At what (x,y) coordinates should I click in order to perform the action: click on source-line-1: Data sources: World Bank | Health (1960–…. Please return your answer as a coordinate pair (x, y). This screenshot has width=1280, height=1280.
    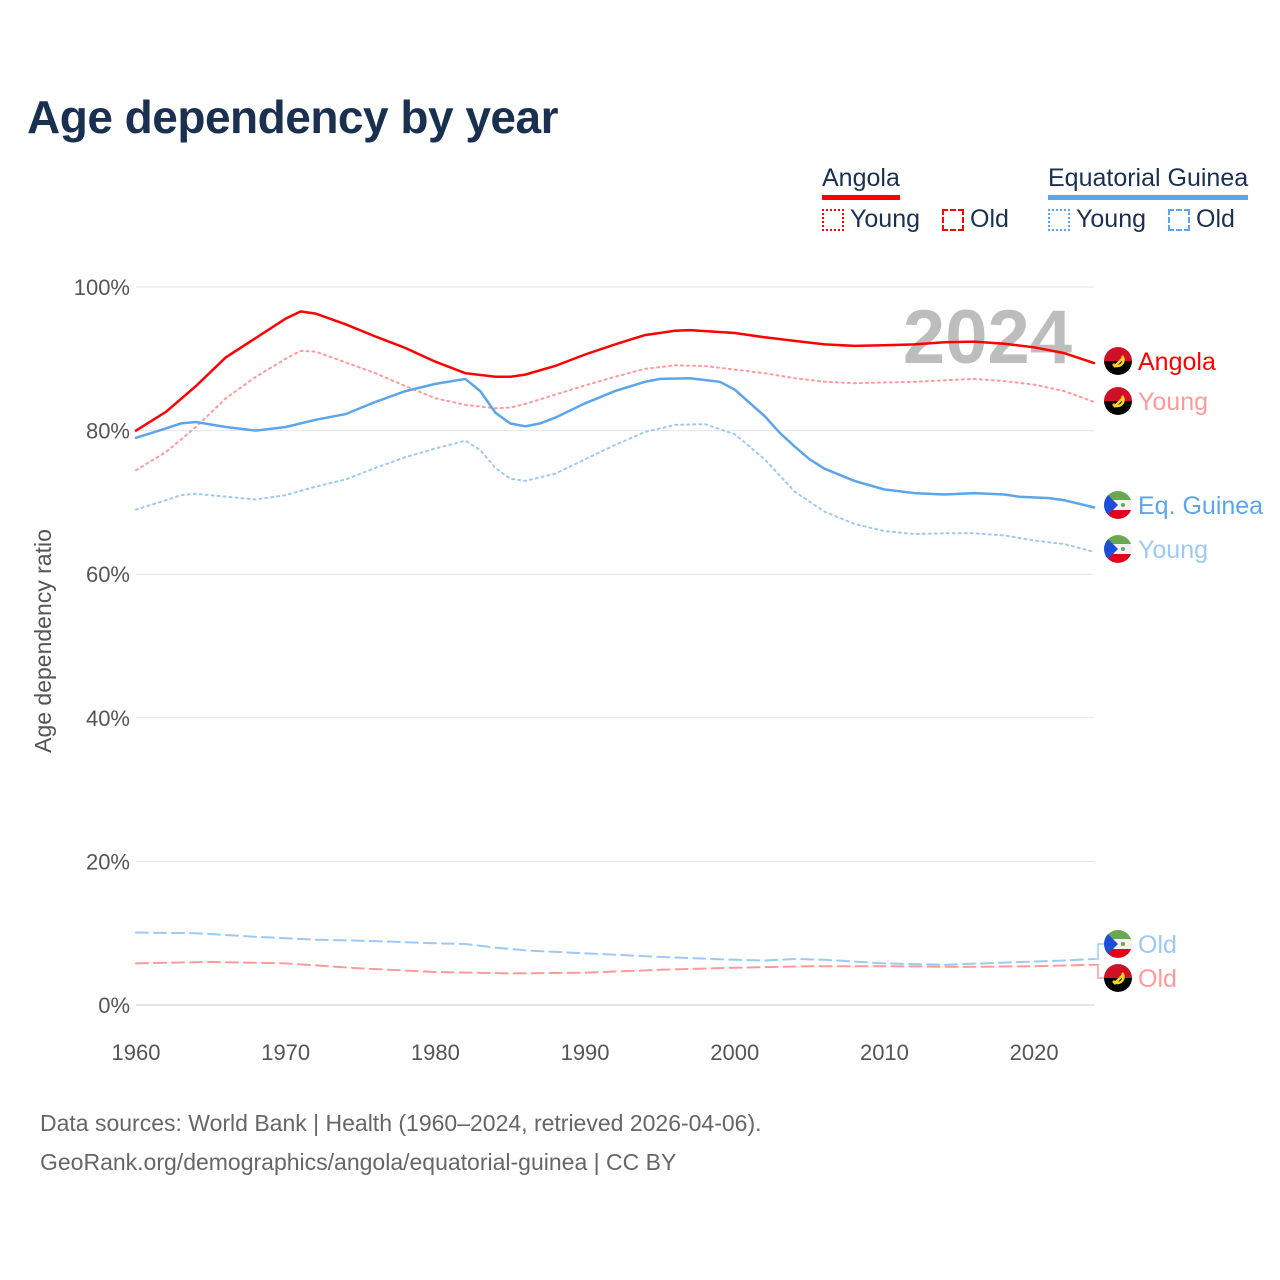
    Looking at the image, I should click on (401, 1123).